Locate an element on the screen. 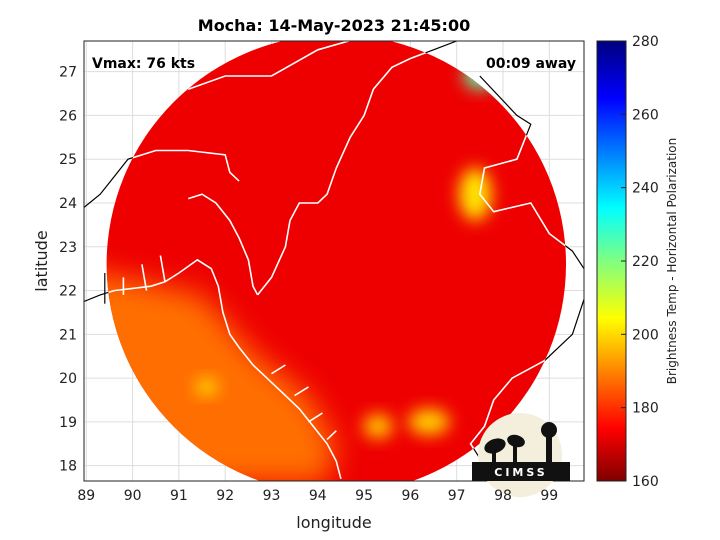 The height and width of the screenshot is (540, 720). y-tick-label: 18 is located at coordinates (68, 467).